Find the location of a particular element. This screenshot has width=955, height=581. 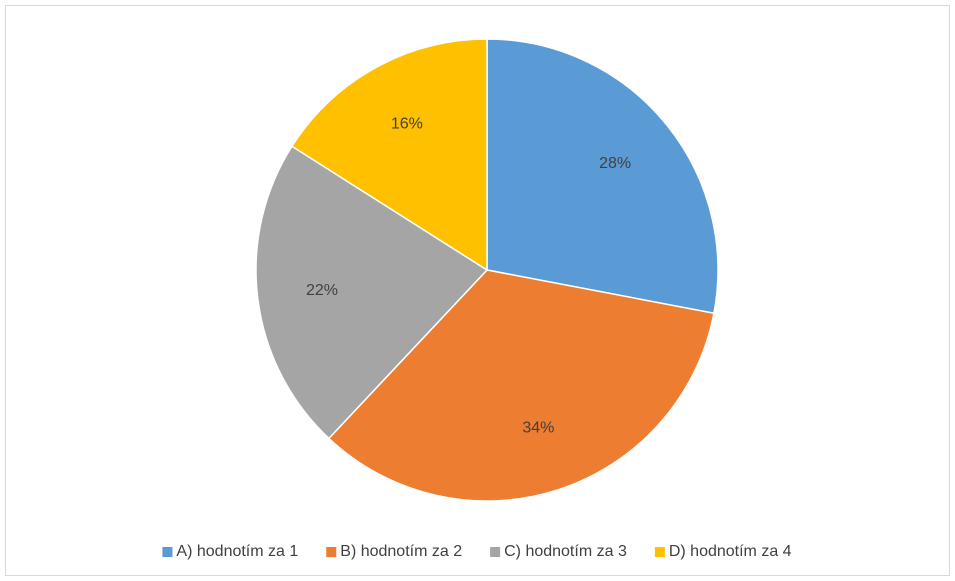

data-label: 28% is located at coordinates (615, 163).